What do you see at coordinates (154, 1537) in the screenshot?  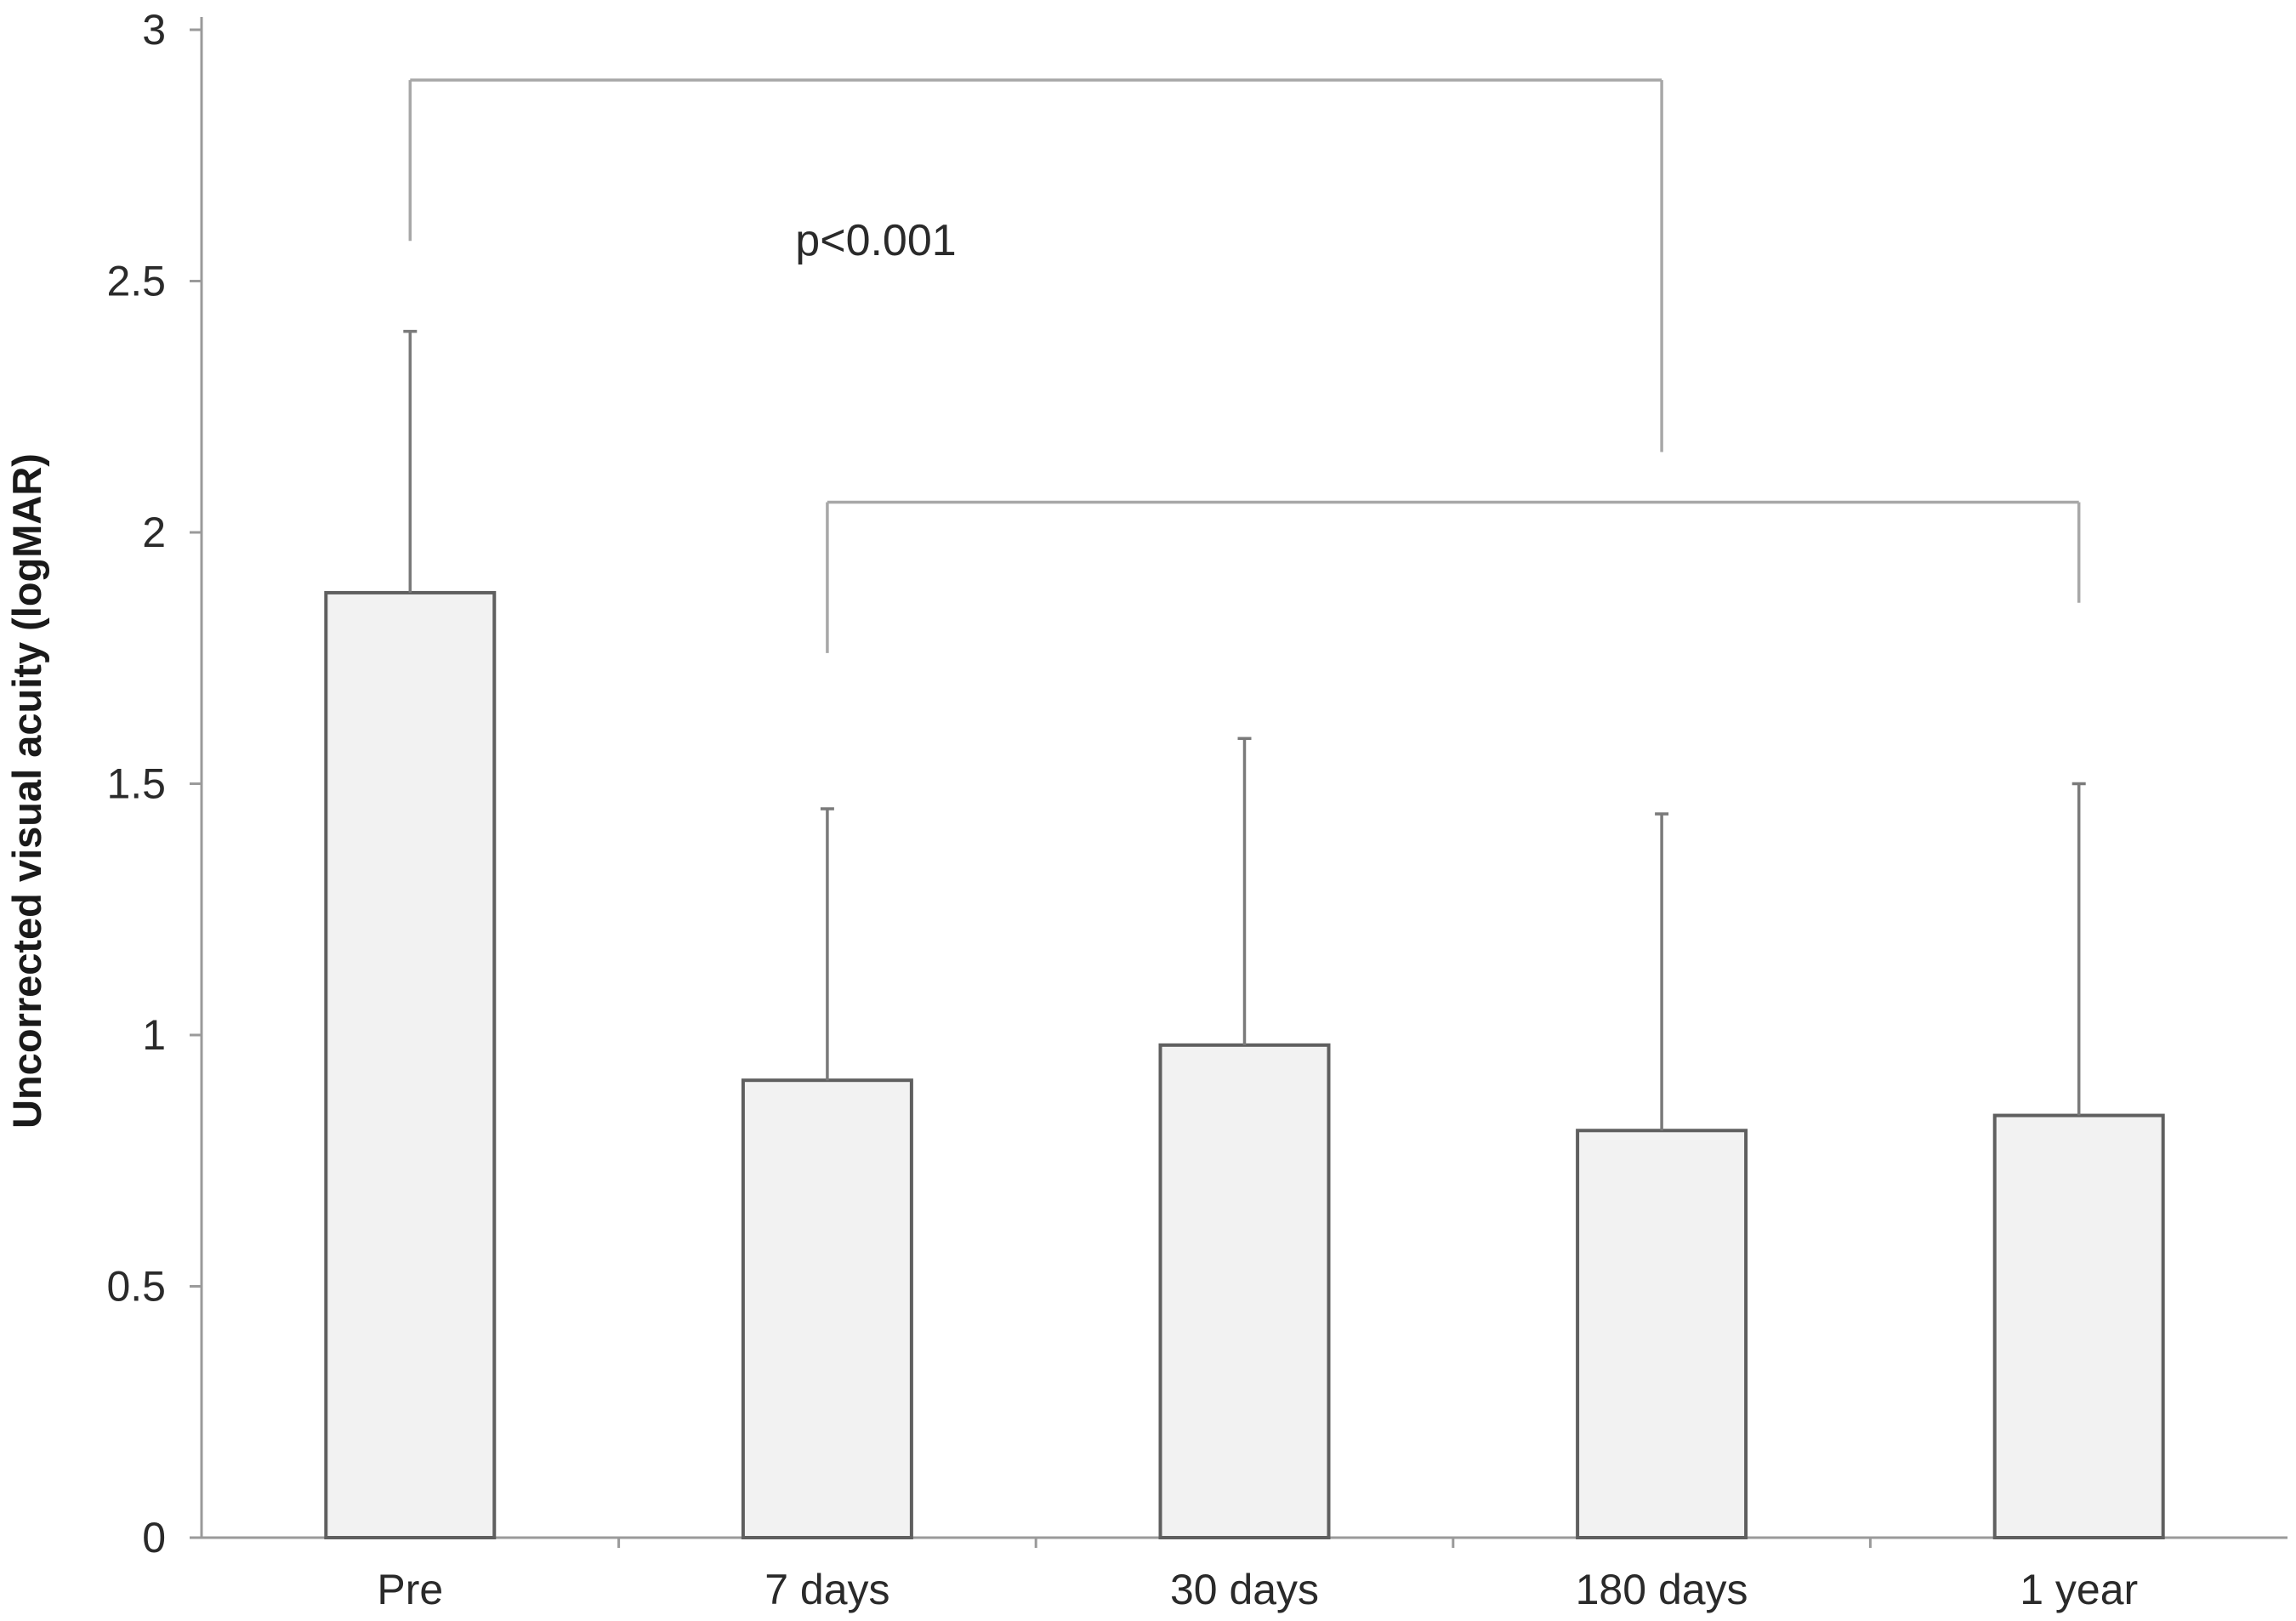 I see `y-tick-label: 0` at bounding box center [154, 1537].